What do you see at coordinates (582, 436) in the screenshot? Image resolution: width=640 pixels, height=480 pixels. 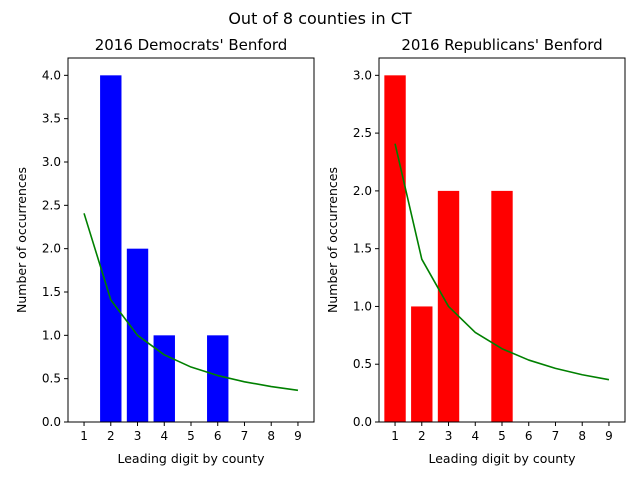 I see `rep-xtick-label: 8` at bounding box center [582, 436].